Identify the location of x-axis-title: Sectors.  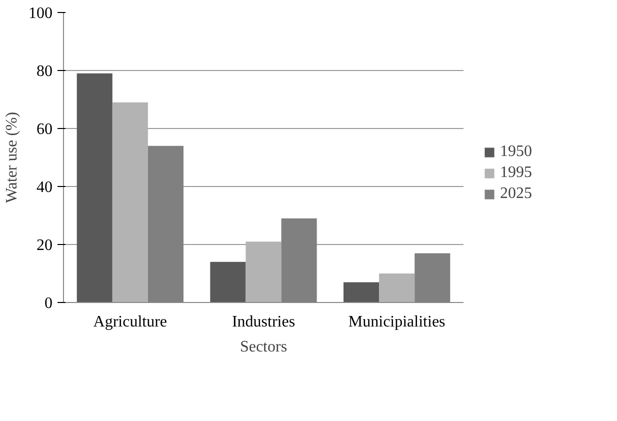
(264, 347).